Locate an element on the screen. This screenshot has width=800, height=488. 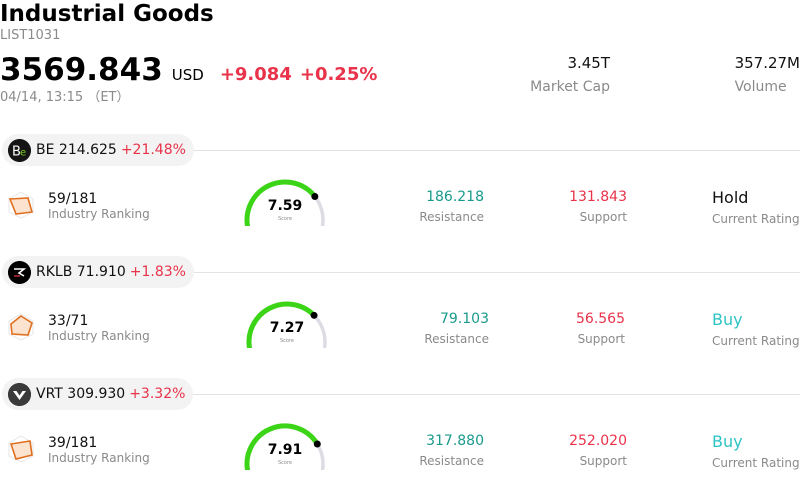
stock-price: 214.625 is located at coordinates (87, 150).